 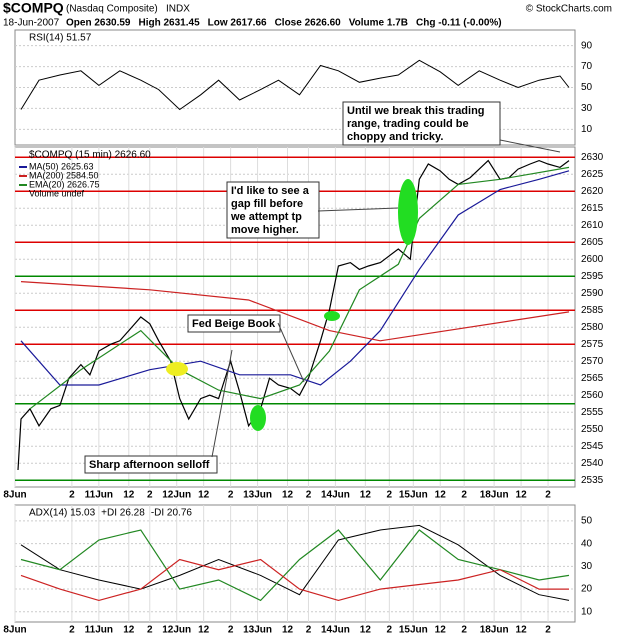 What do you see at coordinates (592, 361) in the screenshot?
I see `y-tick-label: 2570` at bounding box center [592, 361].